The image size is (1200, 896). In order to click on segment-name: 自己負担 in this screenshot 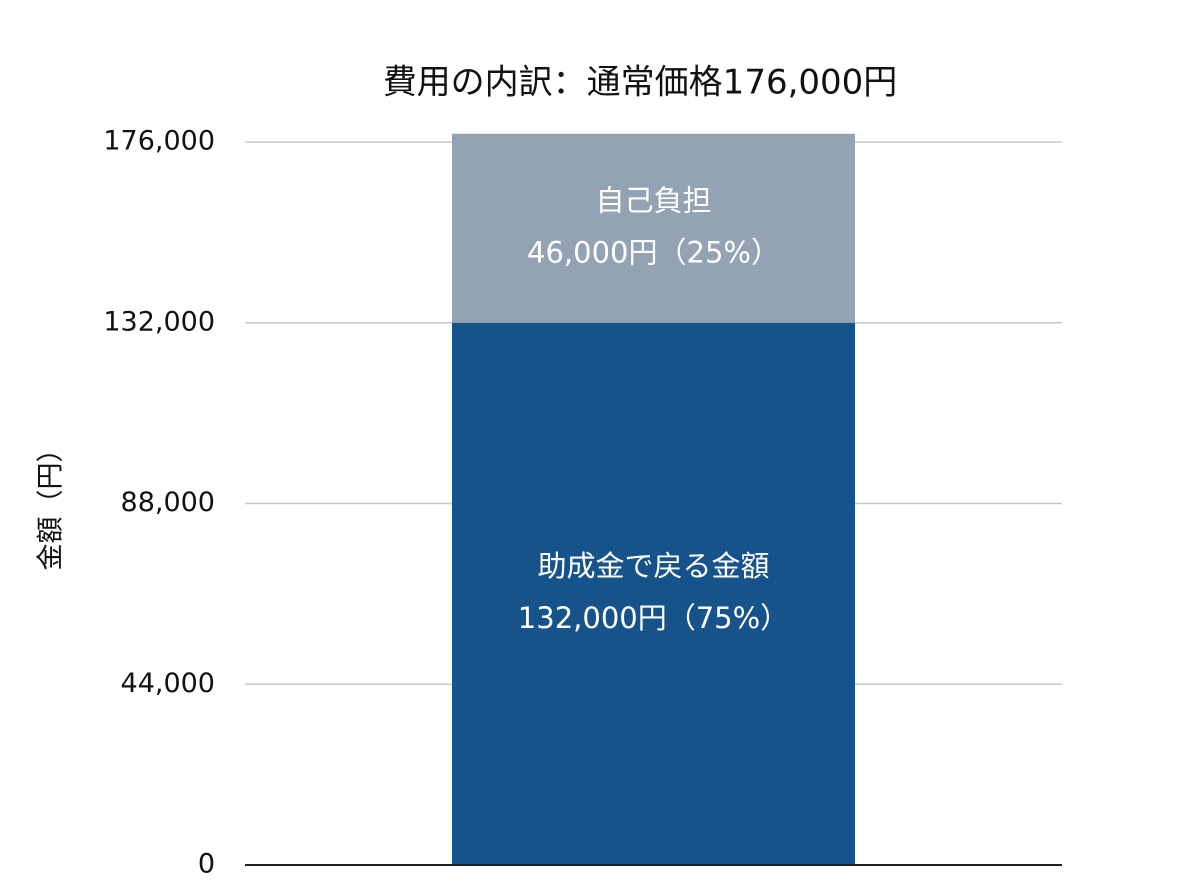, I will do `click(653, 200)`.